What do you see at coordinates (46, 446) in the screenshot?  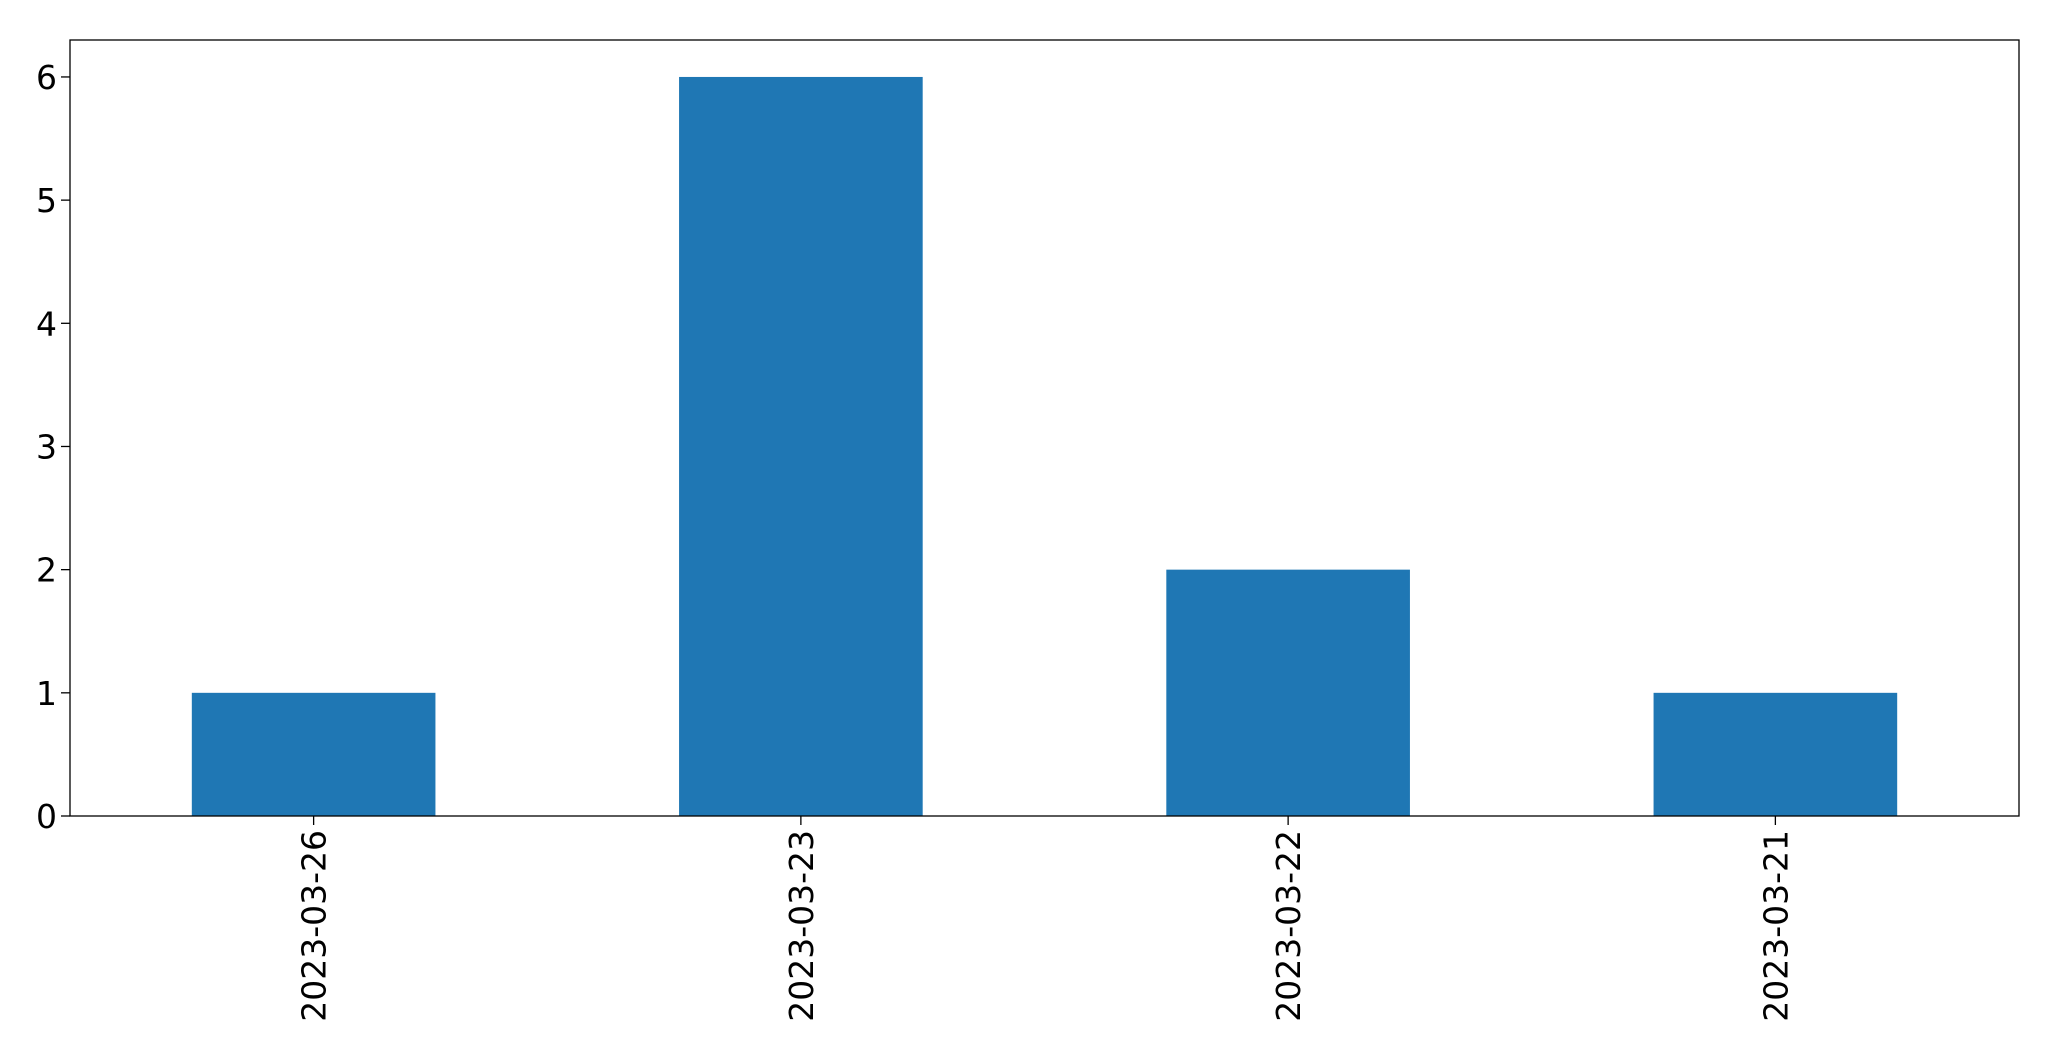 I see `y-tick-label: 3` at bounding box center [46, 446].